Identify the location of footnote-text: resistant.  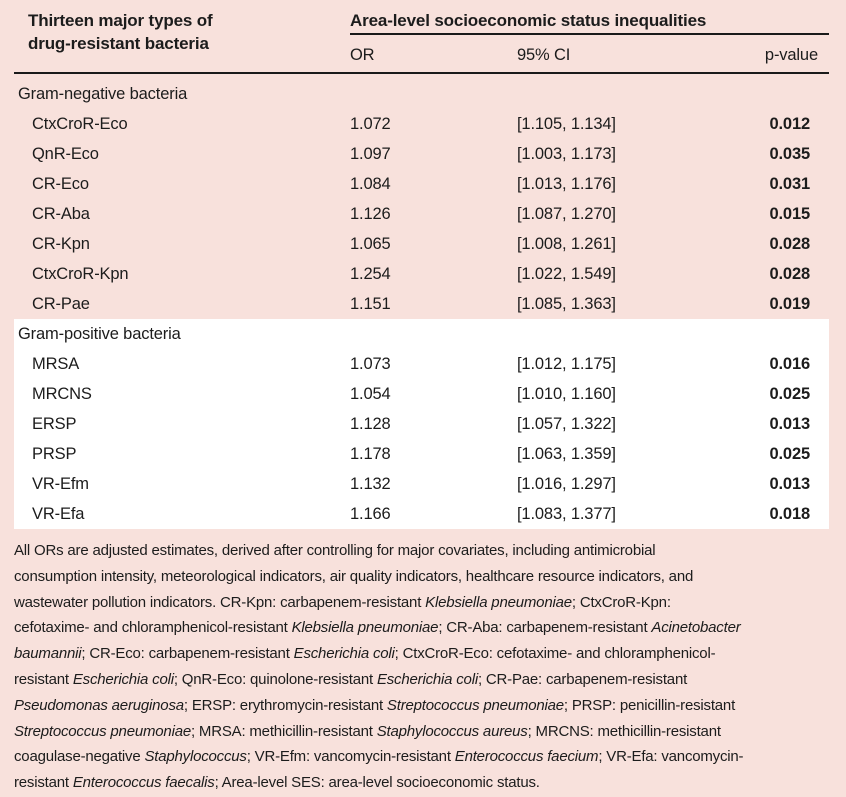
(43, 679).